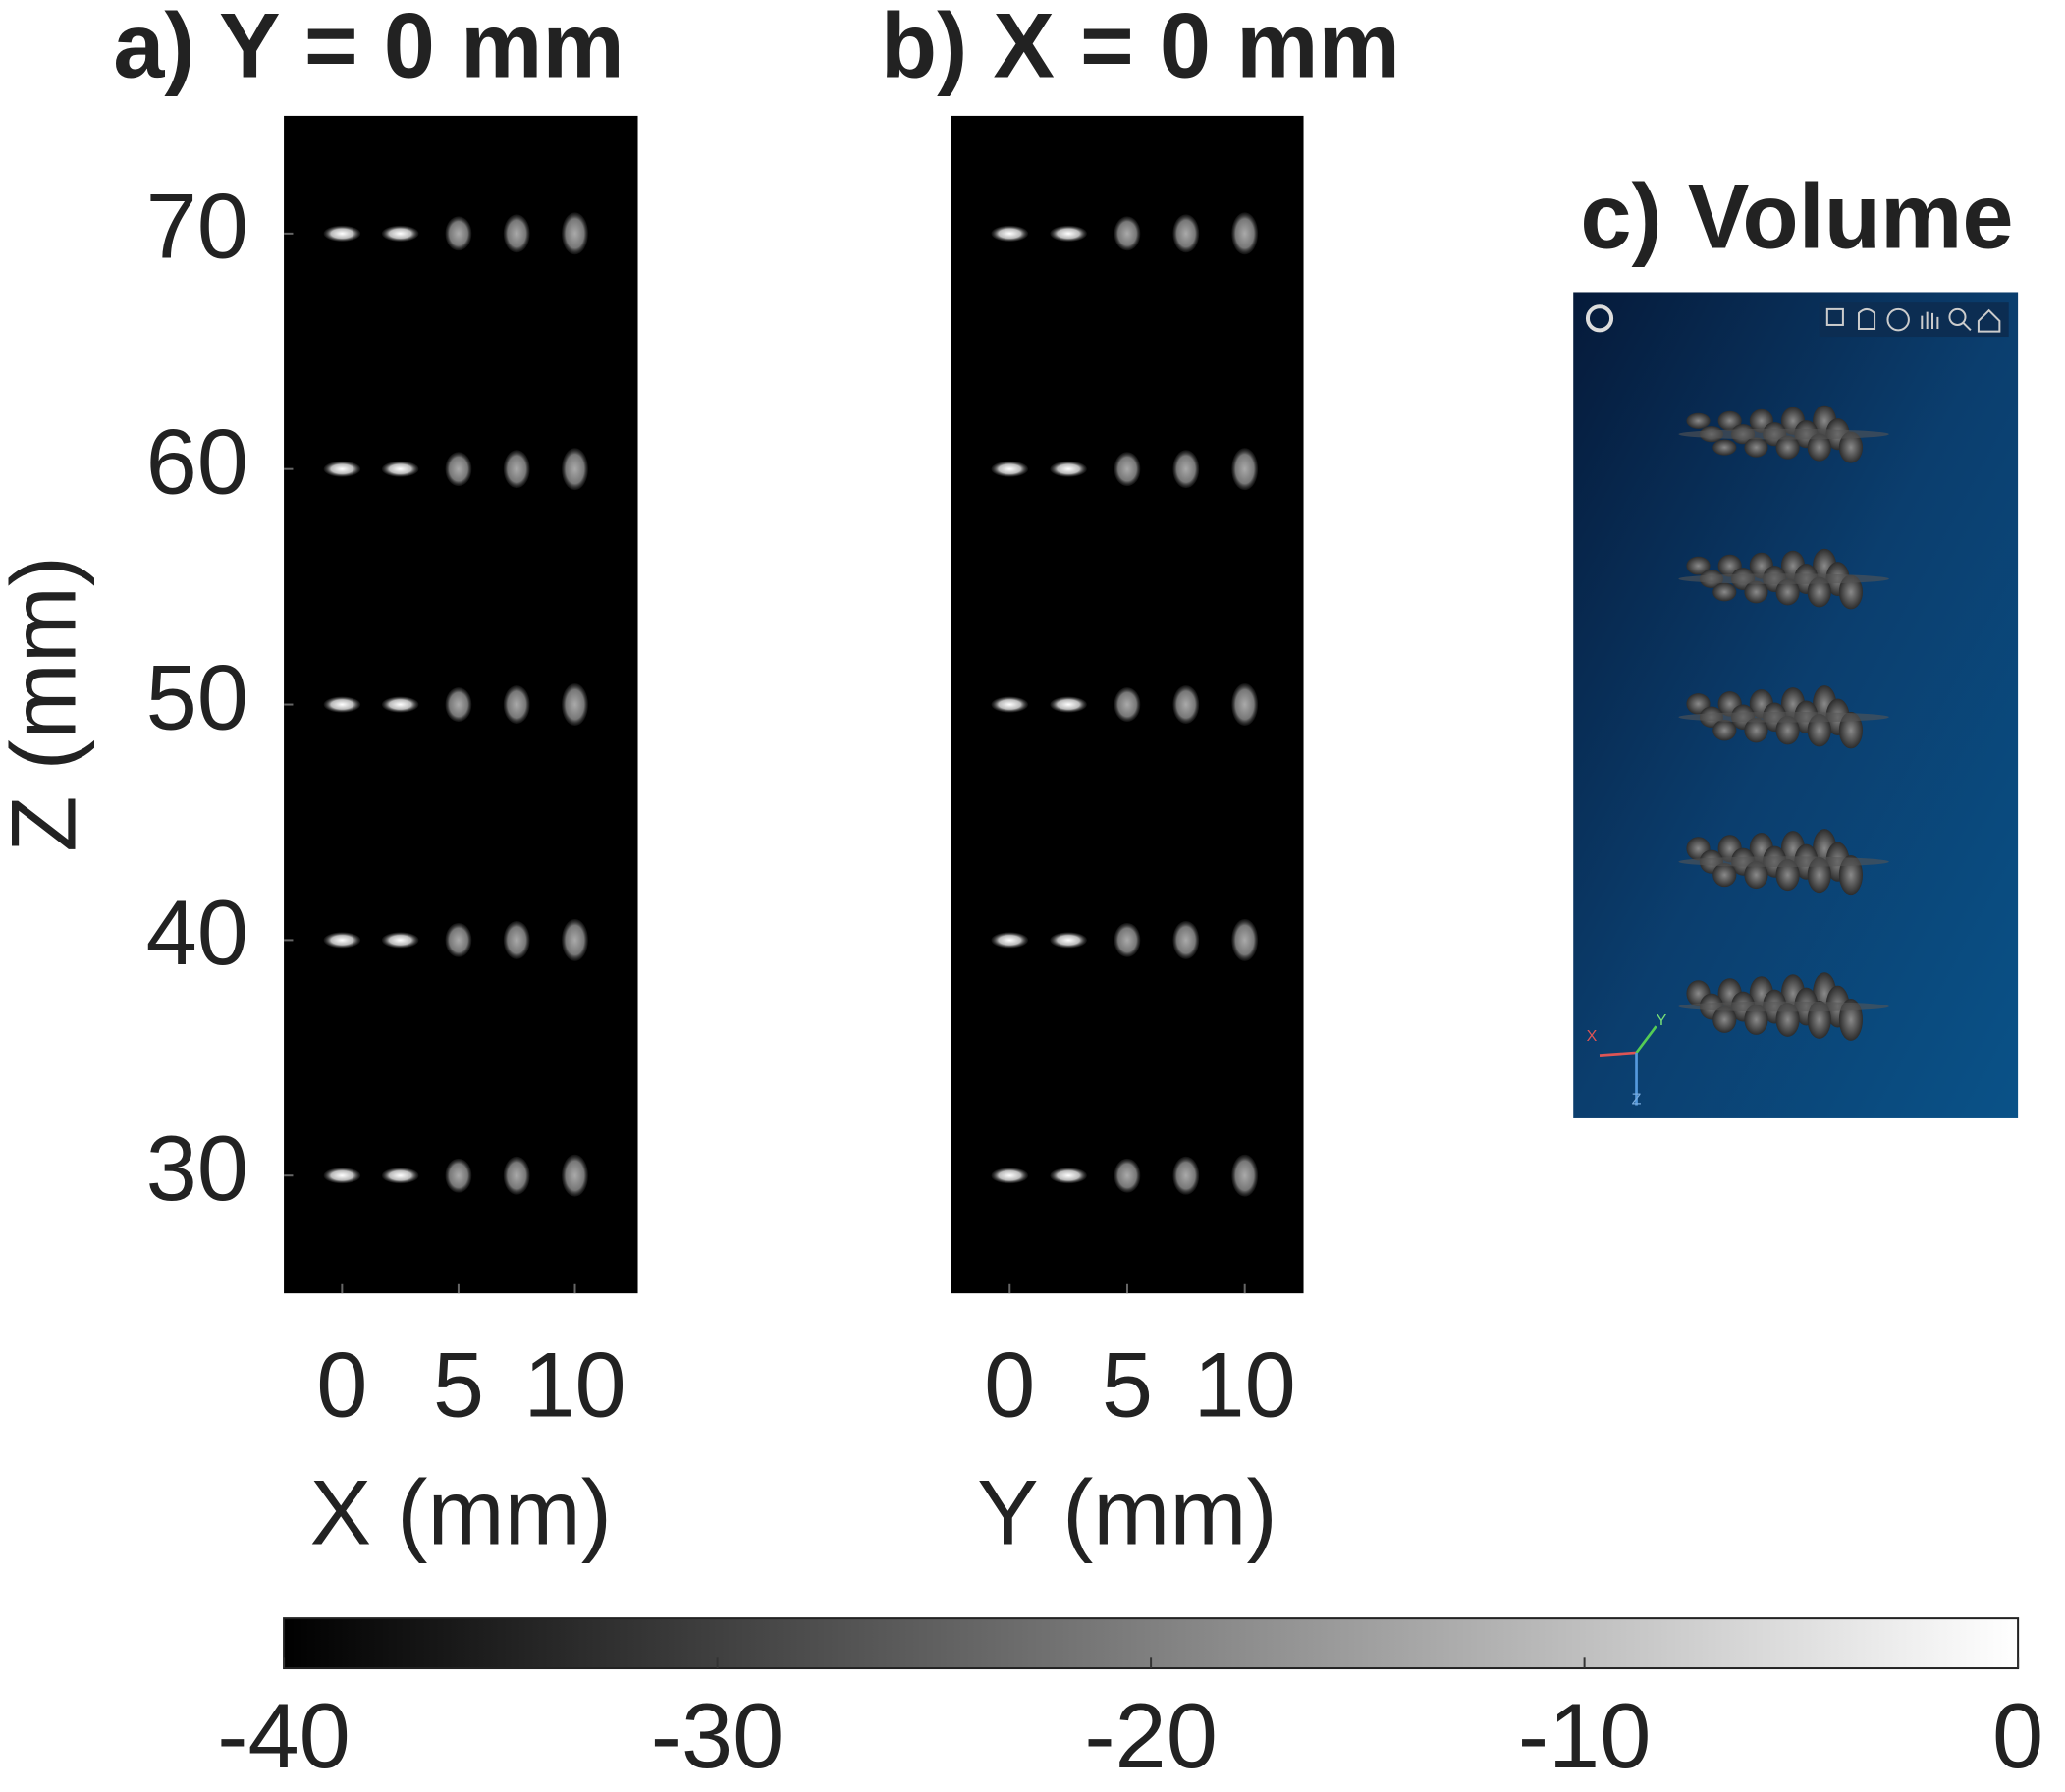 This screenshot has height=1792, width=2065. Describe the element at coordinates (1599, 318) in the screenshot. I see `view-indicator` at that location.